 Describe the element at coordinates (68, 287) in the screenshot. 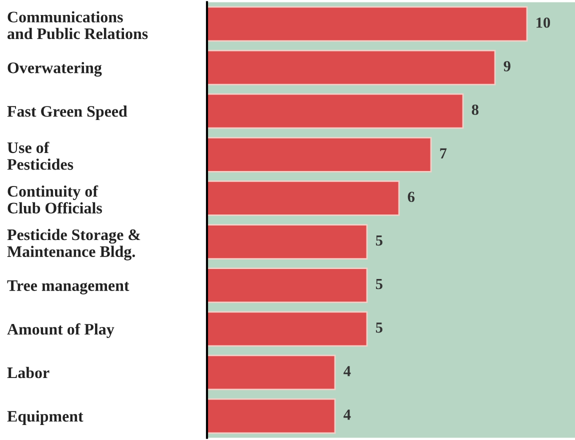

I see `y-tick-label: Tree management` at that location.